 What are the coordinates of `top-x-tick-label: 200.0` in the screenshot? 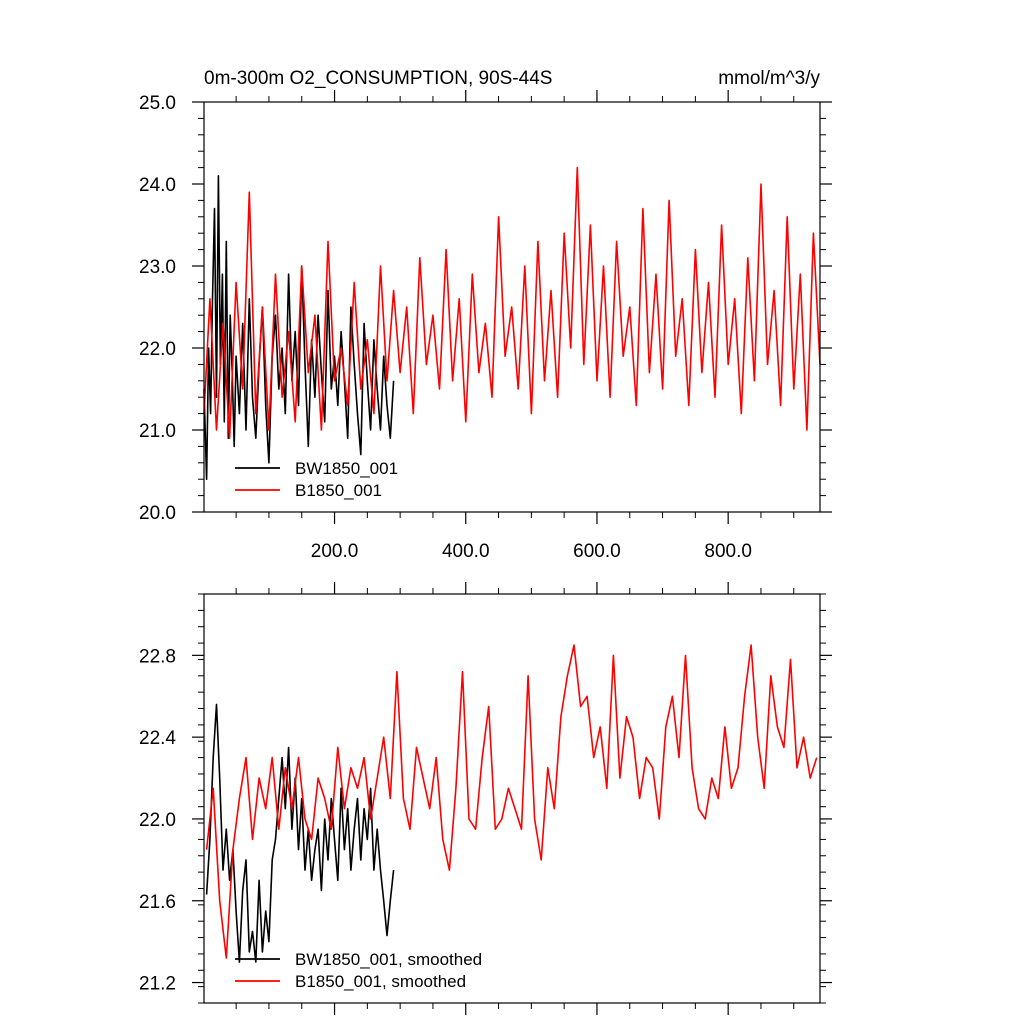 It's located at (335, 551).